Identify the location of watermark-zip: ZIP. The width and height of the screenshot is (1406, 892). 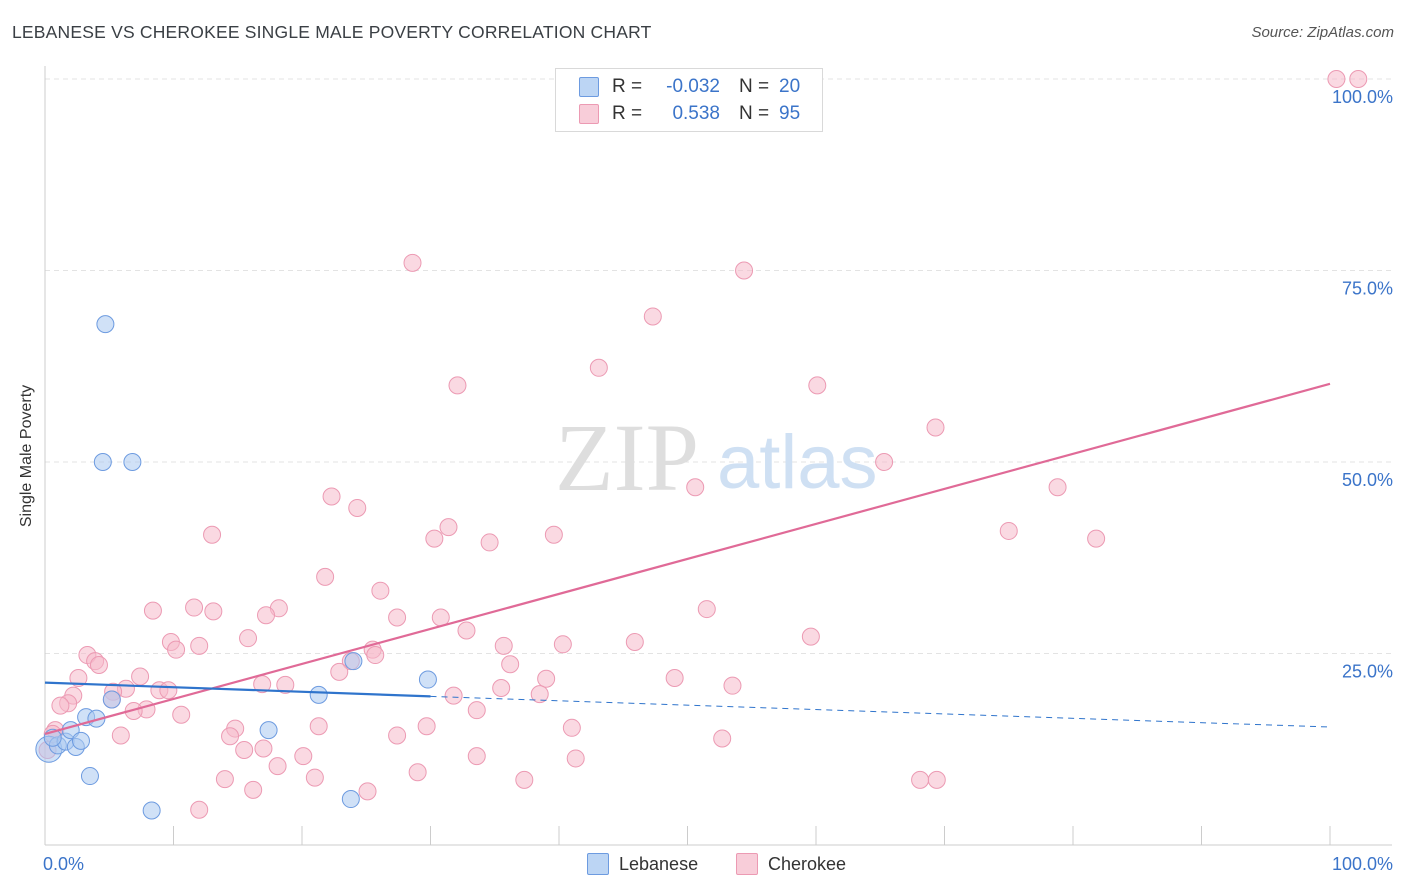
(627, 457).